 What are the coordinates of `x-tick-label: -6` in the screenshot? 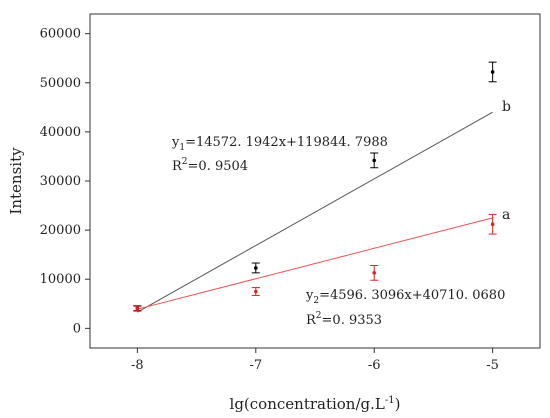 It's located at (374, 365).